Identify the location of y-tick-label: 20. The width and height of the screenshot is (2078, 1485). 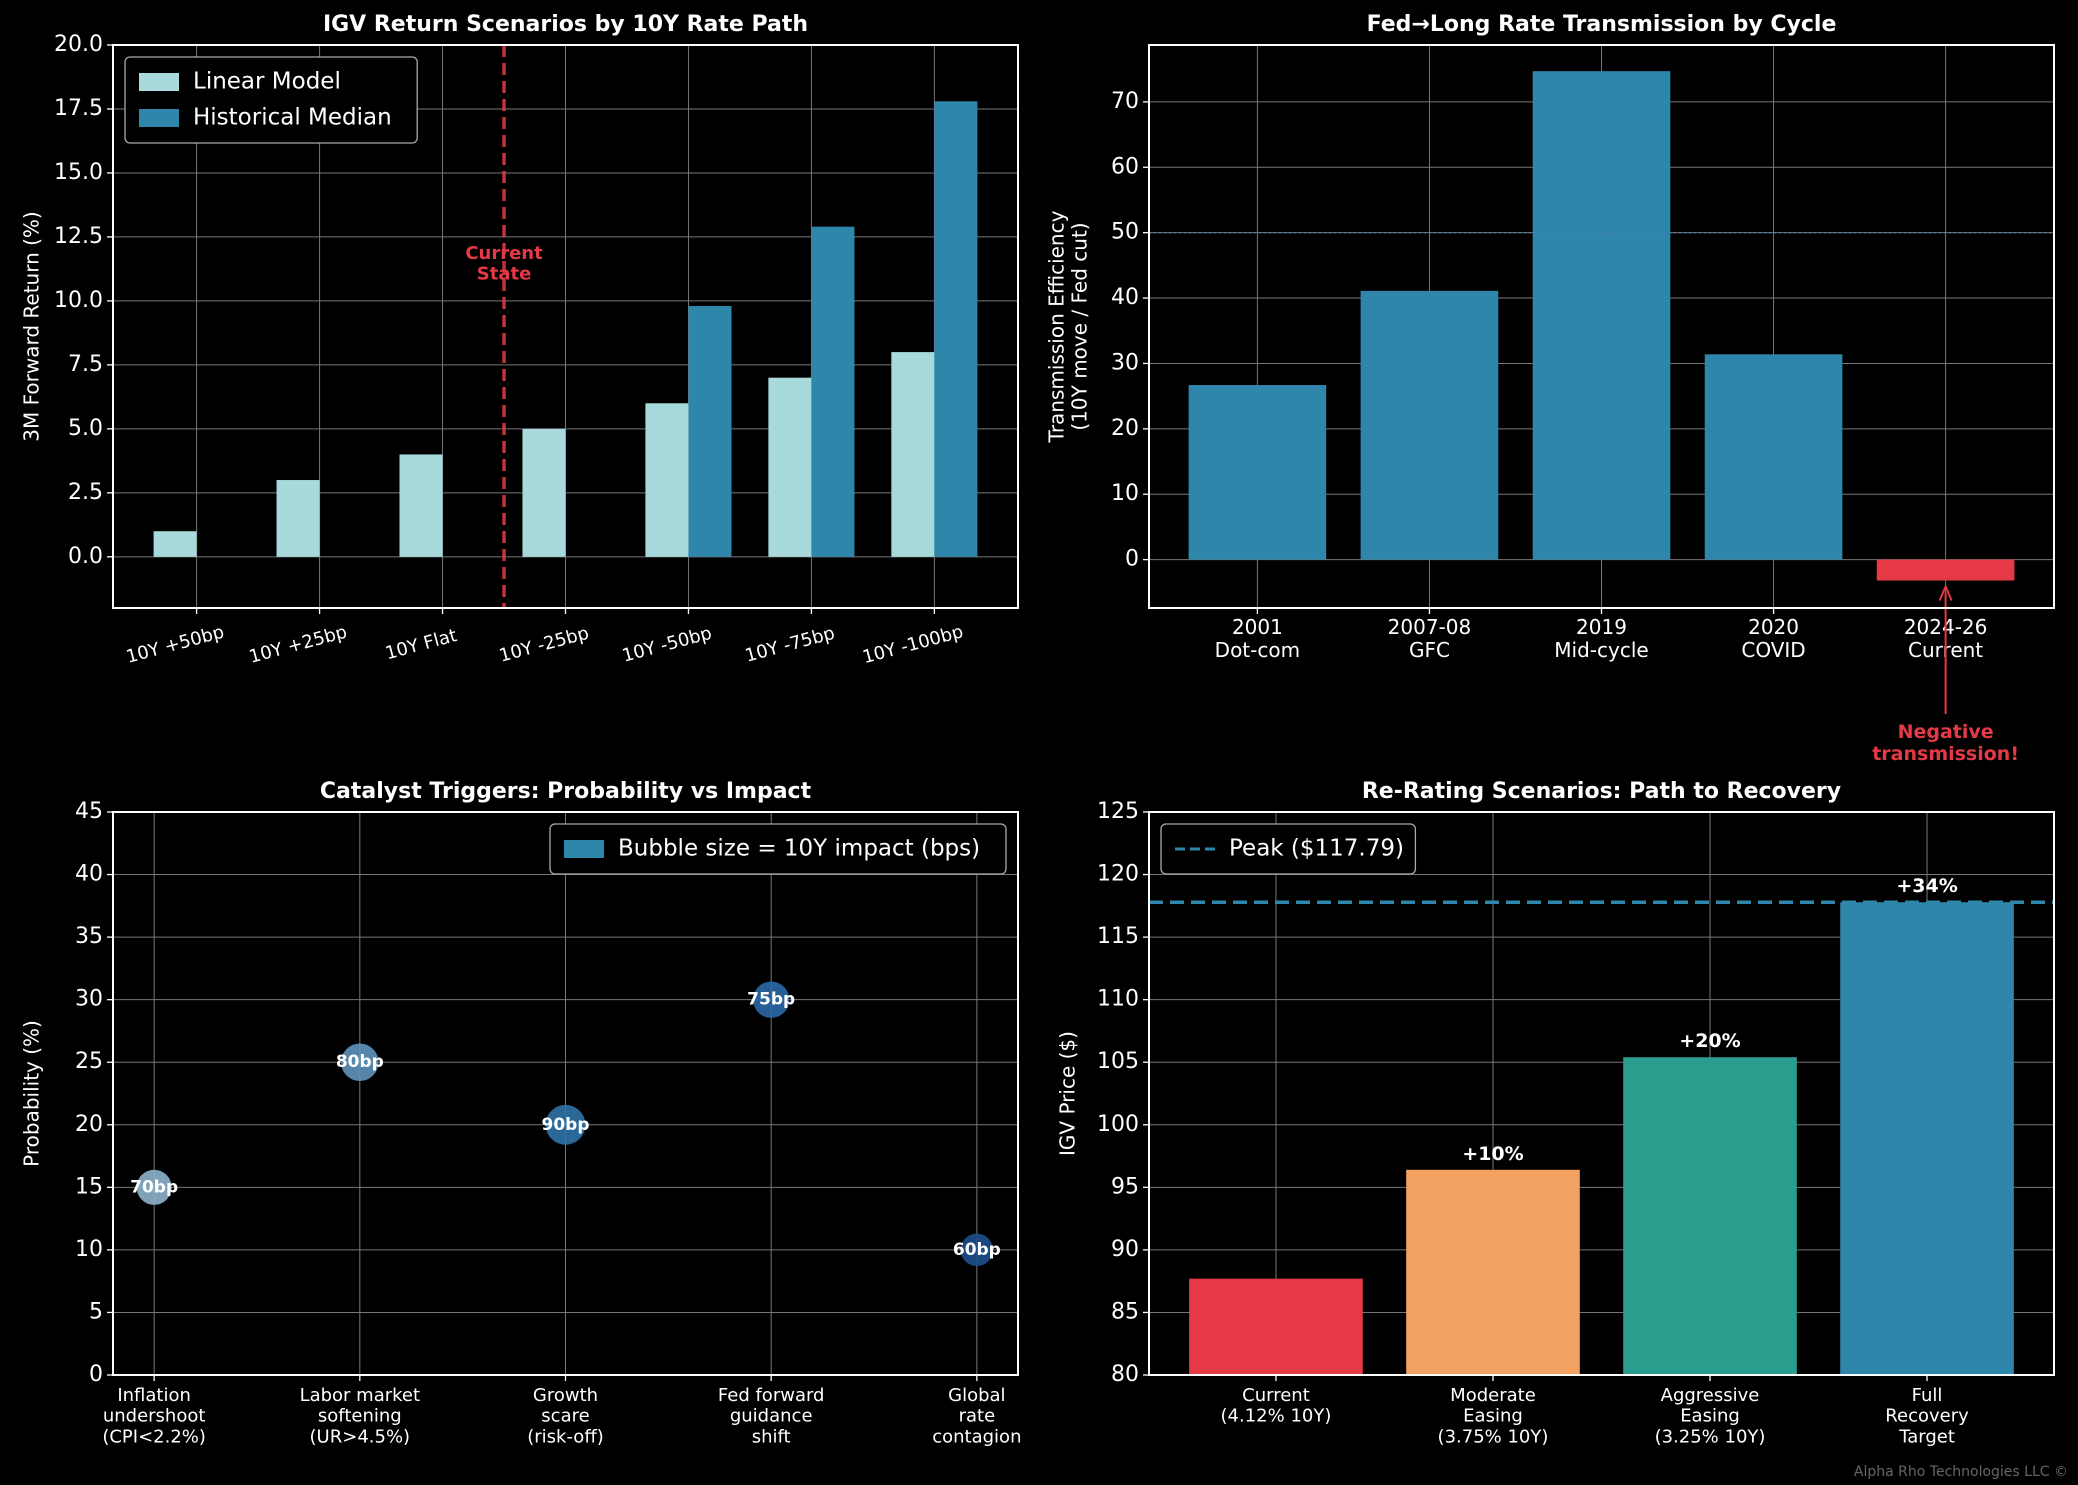
(89, 1124).